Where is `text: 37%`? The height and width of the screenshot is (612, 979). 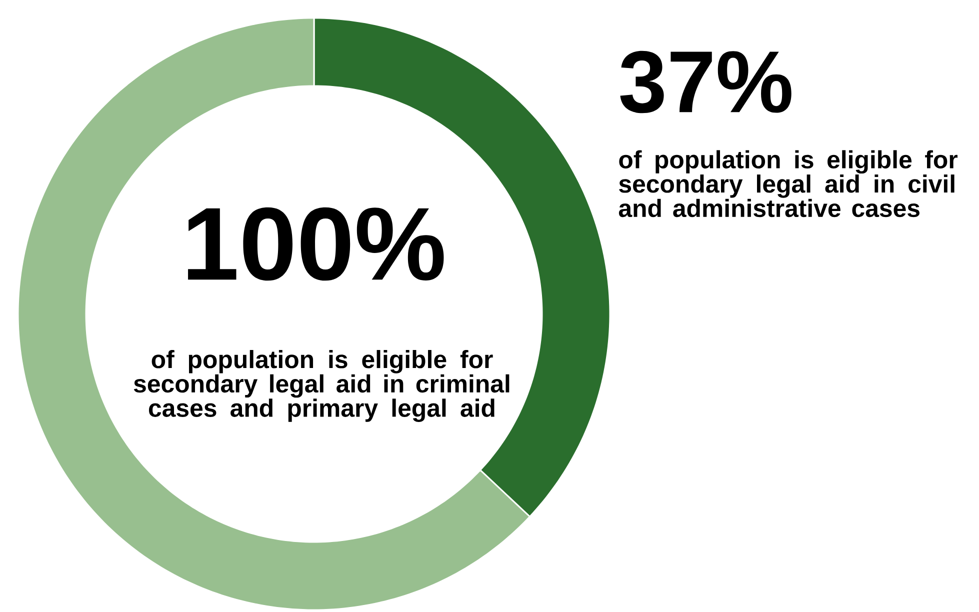
text: 37% is located at coordinates (706, 82).